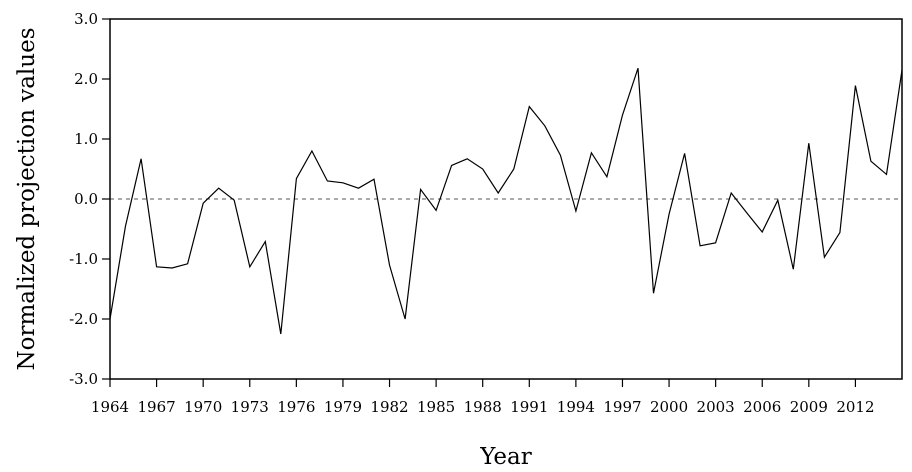 Image resolution: width=912 pixels, height=472 pixels. Describe the element at coordinates (83, 259) in the screenshot. I see `y-tick-label: -1.0` at that location.